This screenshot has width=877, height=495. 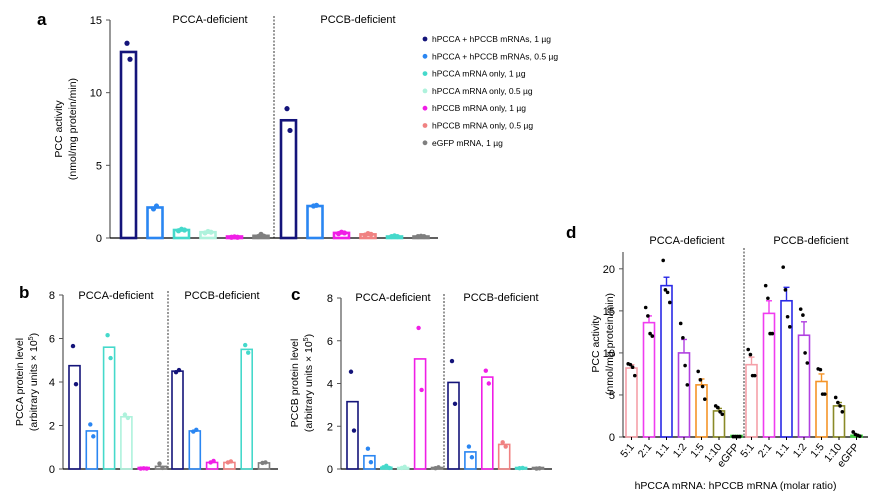 What do you see at coordinates (96, 94) in the screenshot?
I see `y-tick-label: 10` at bounding box center [96, 94].